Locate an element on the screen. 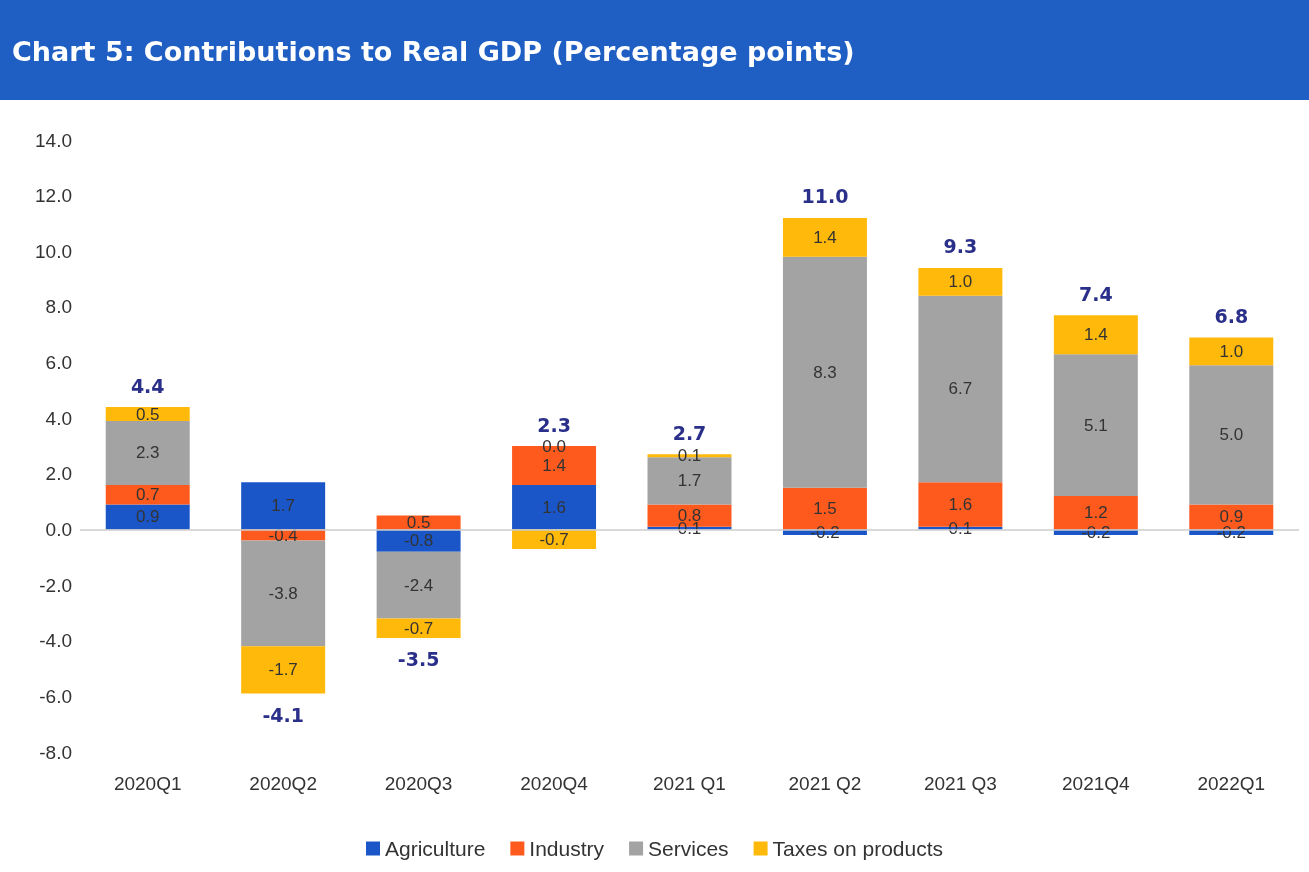  total-label: 2.7 is located at coordinates (689, 432).